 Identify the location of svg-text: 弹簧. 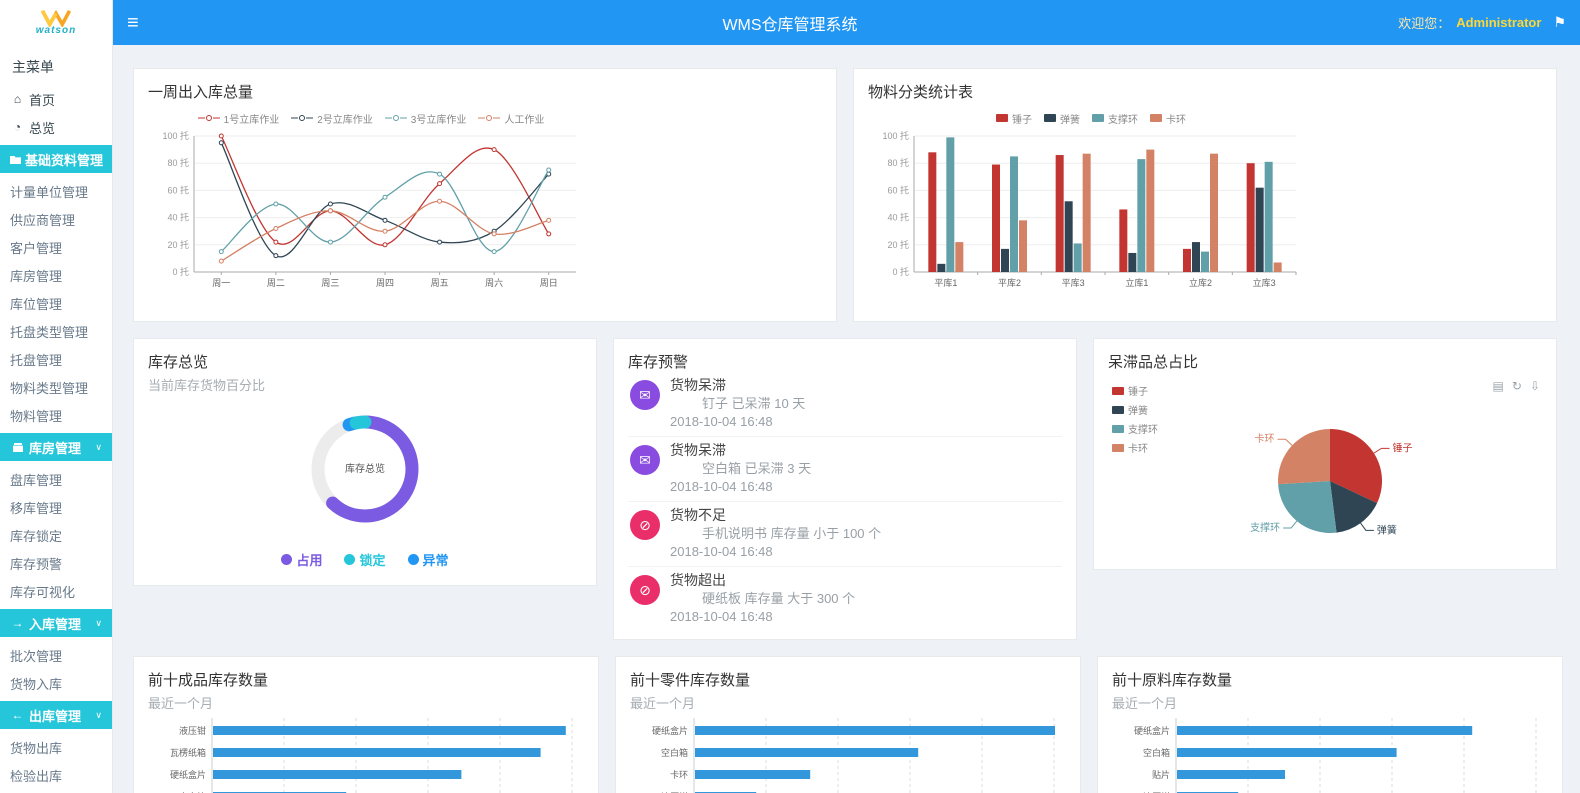
(1387, 529).